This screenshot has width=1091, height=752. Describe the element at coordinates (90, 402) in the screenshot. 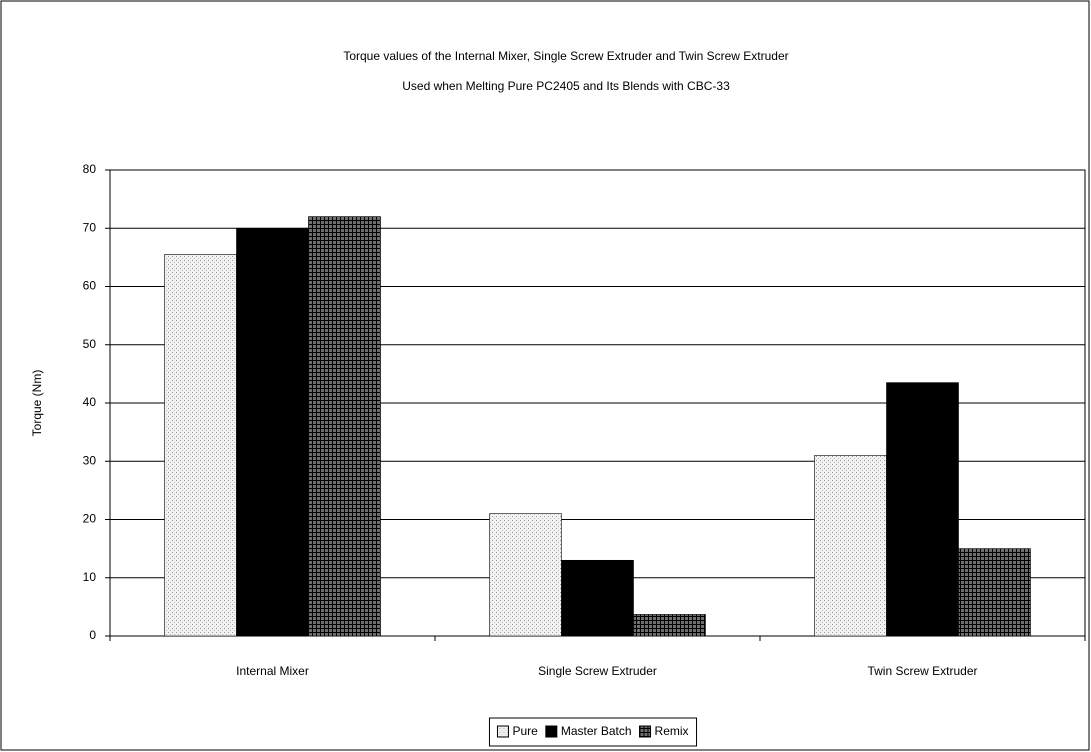

I see `y-tick-label: 40` at that location.